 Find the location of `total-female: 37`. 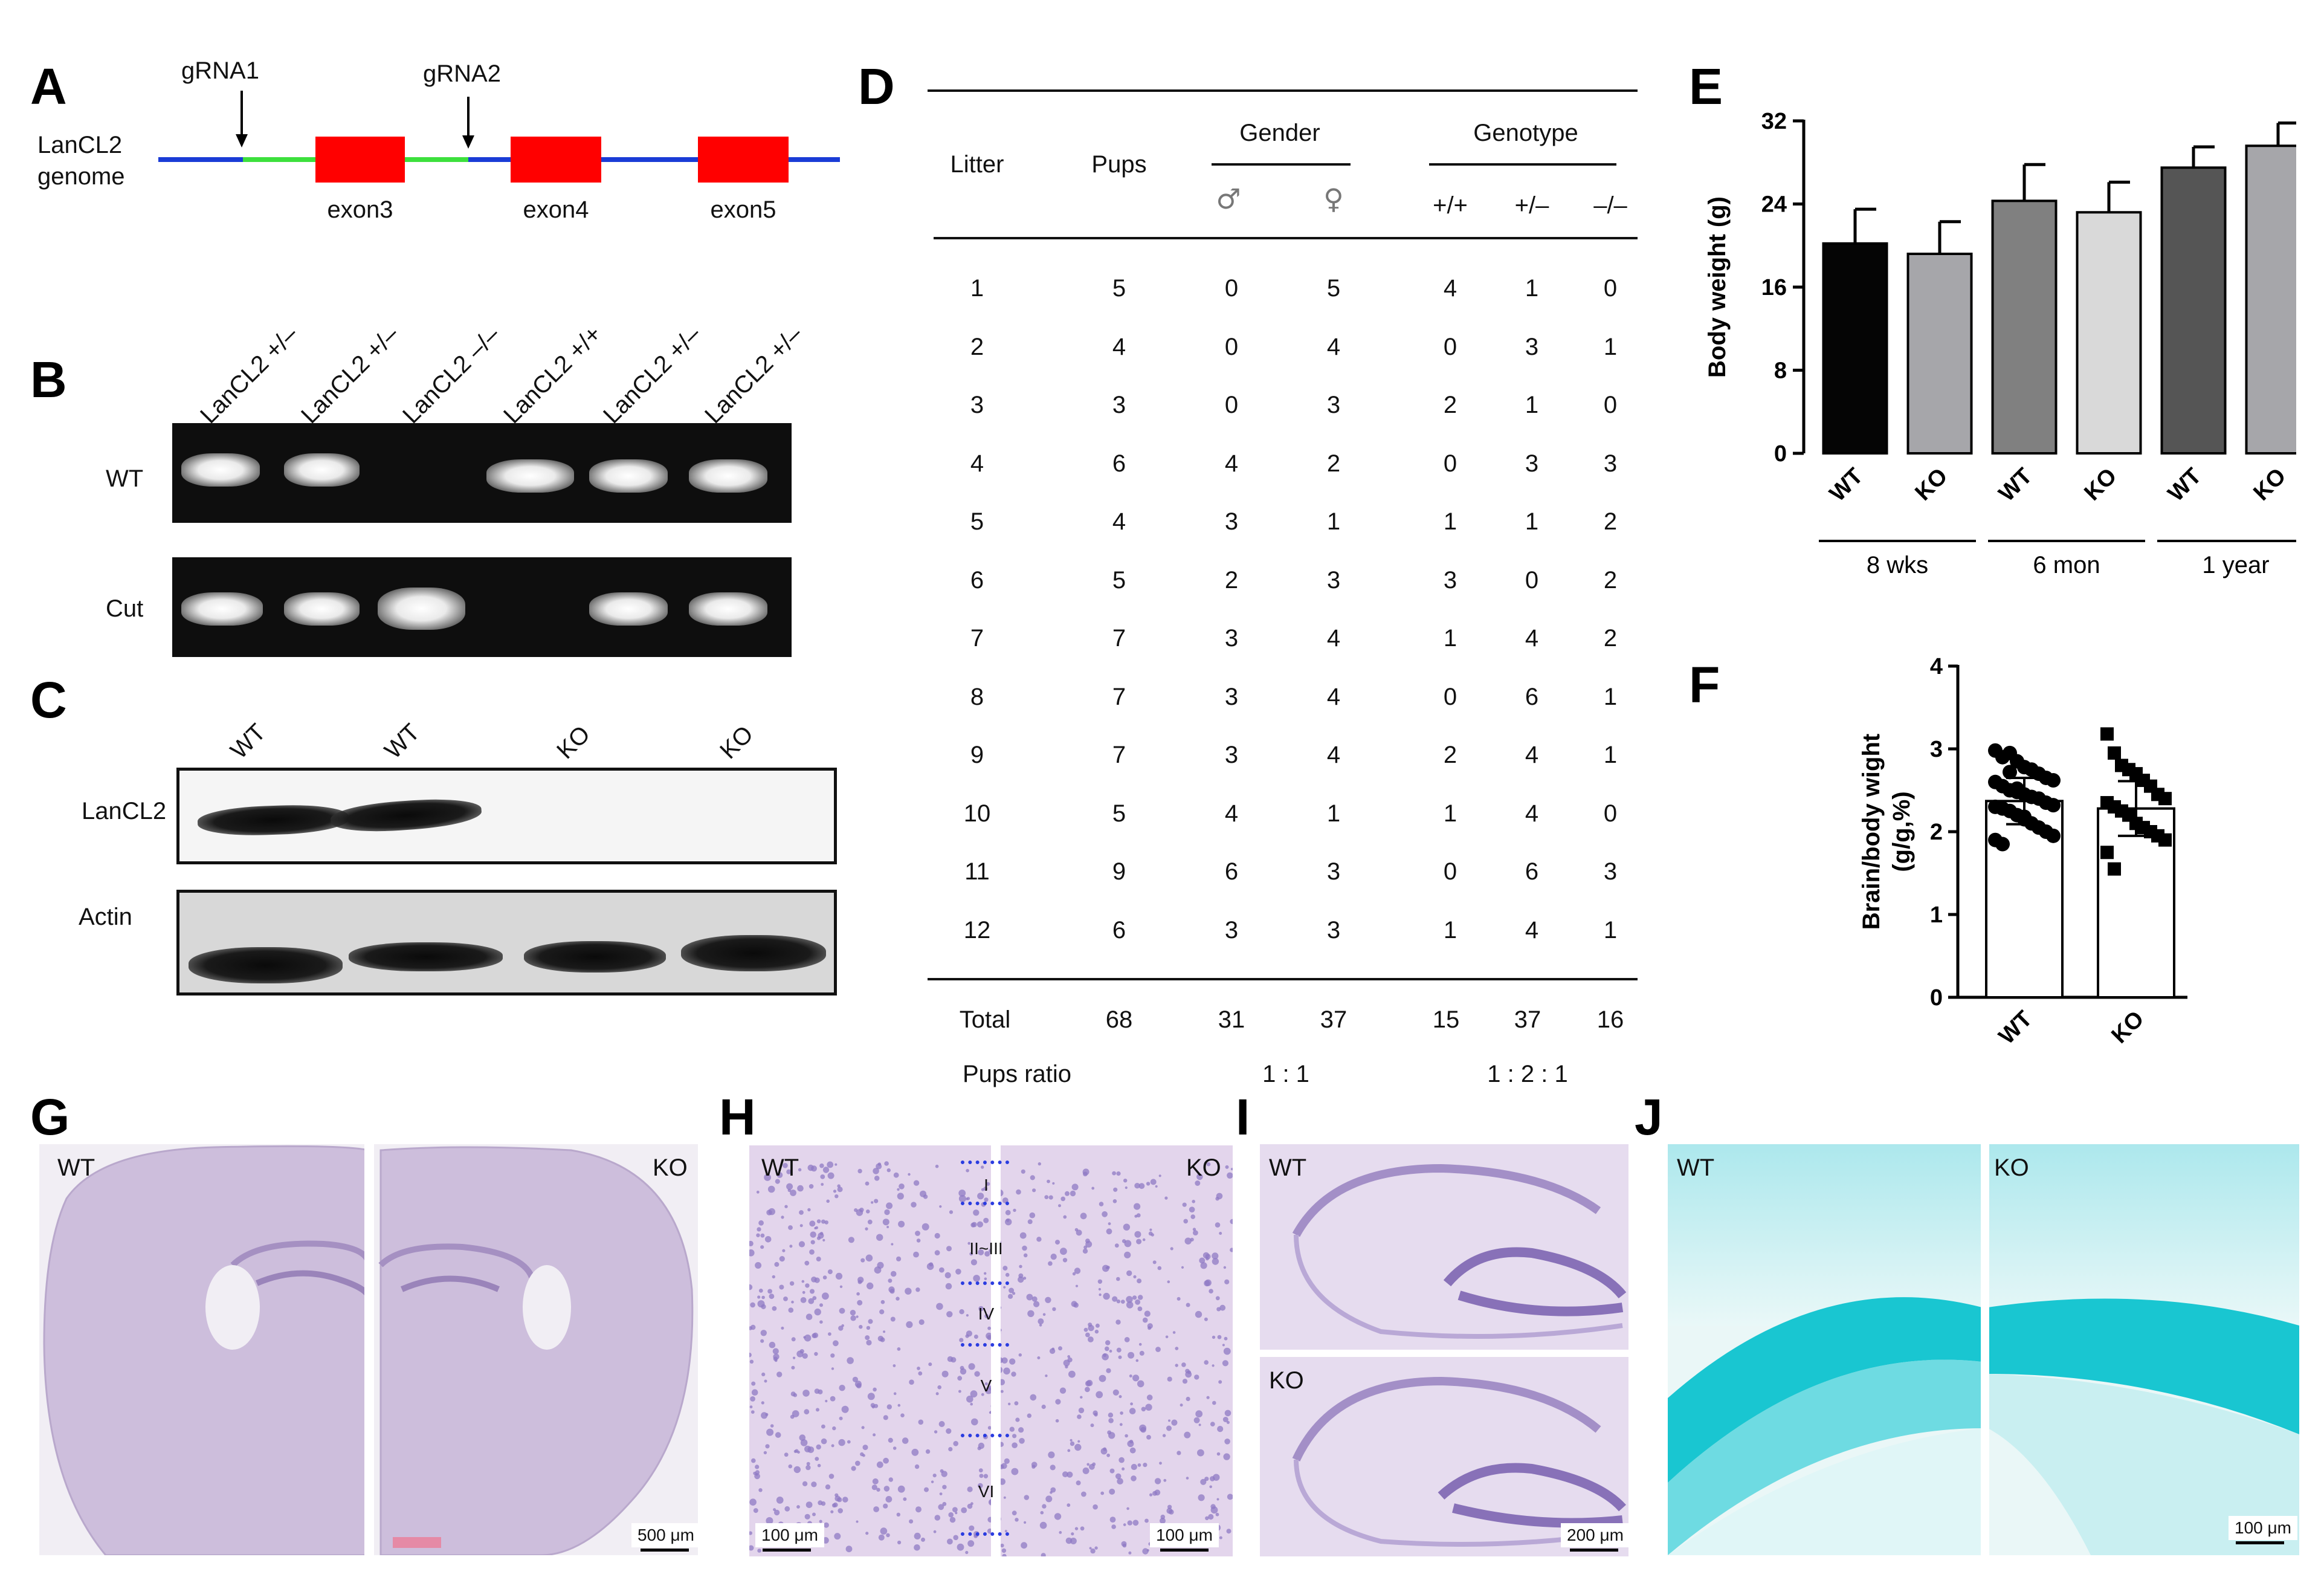

total-female: 37 is located at coordinates (1334, 1019).